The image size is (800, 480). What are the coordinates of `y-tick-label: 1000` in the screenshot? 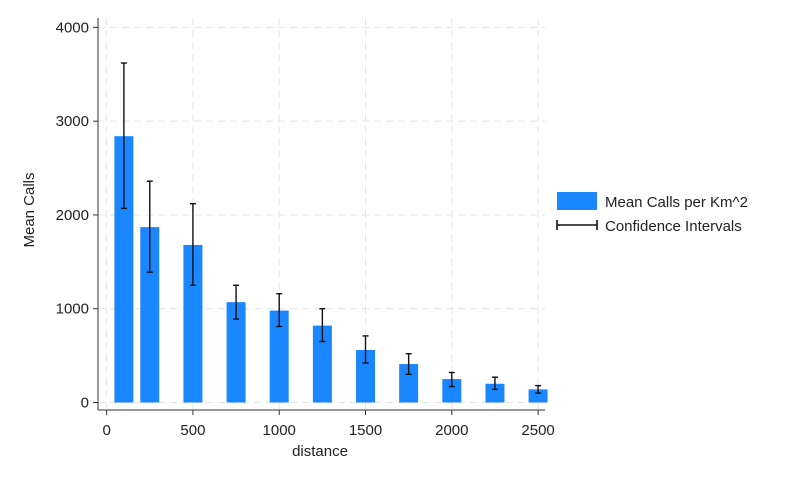 It's located at (72, 309).